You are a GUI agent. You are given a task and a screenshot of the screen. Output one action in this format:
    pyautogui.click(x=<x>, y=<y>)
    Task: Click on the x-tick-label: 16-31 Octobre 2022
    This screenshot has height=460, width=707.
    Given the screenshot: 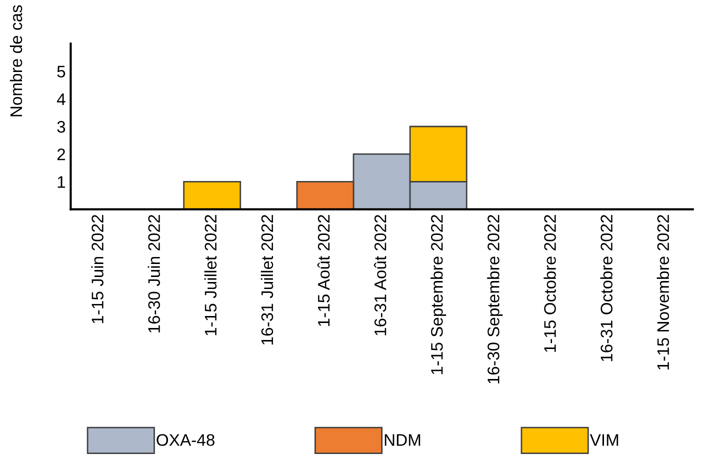 What is the action you would take?
    pyautogui.click(x=606, y=288)
    